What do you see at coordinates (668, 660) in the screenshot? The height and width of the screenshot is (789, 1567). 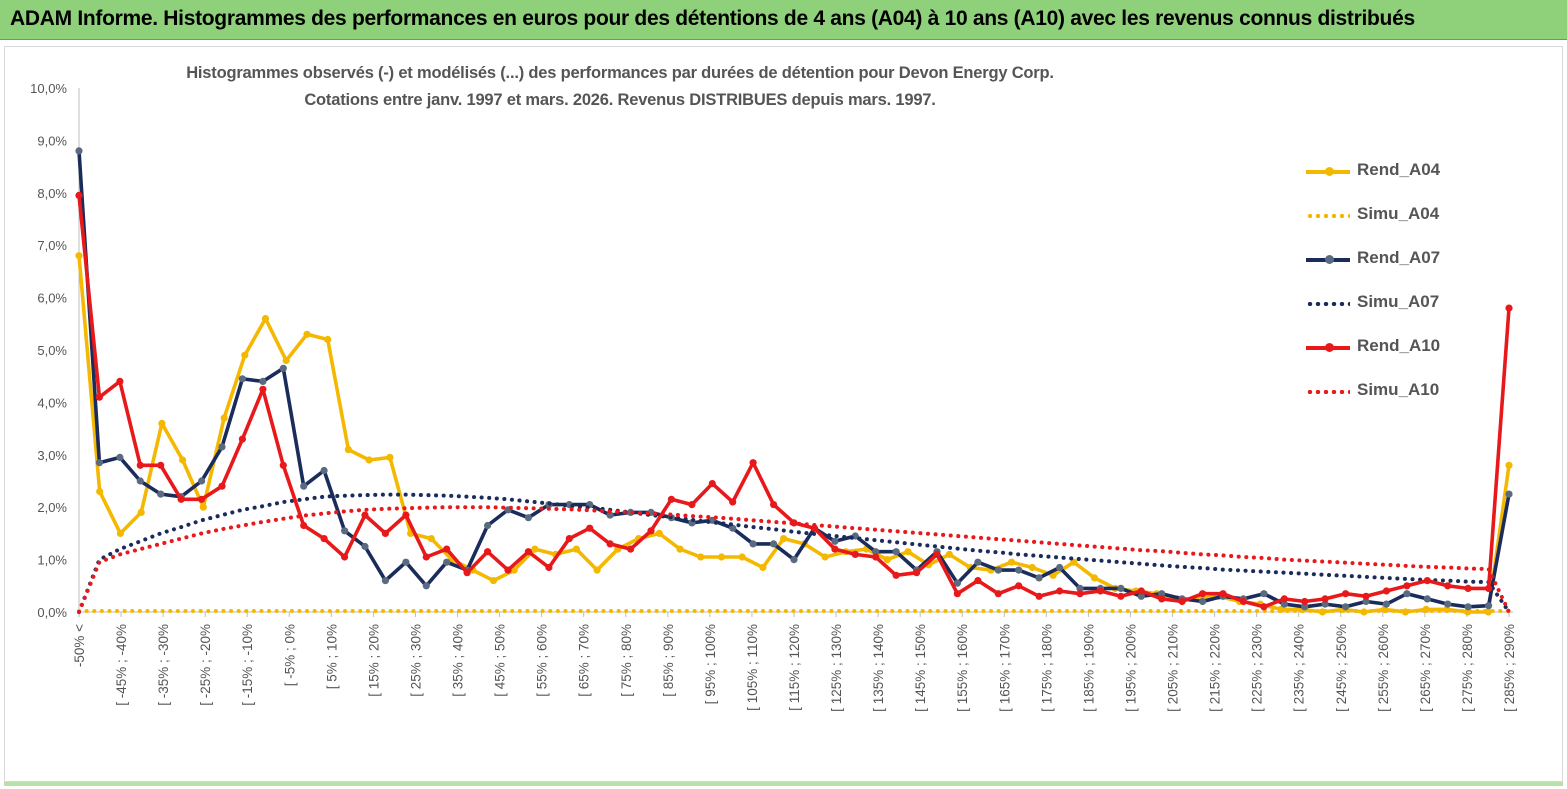 I see `x-tick-label: [ 85% ; 90%` at bounding box center [668, 660].